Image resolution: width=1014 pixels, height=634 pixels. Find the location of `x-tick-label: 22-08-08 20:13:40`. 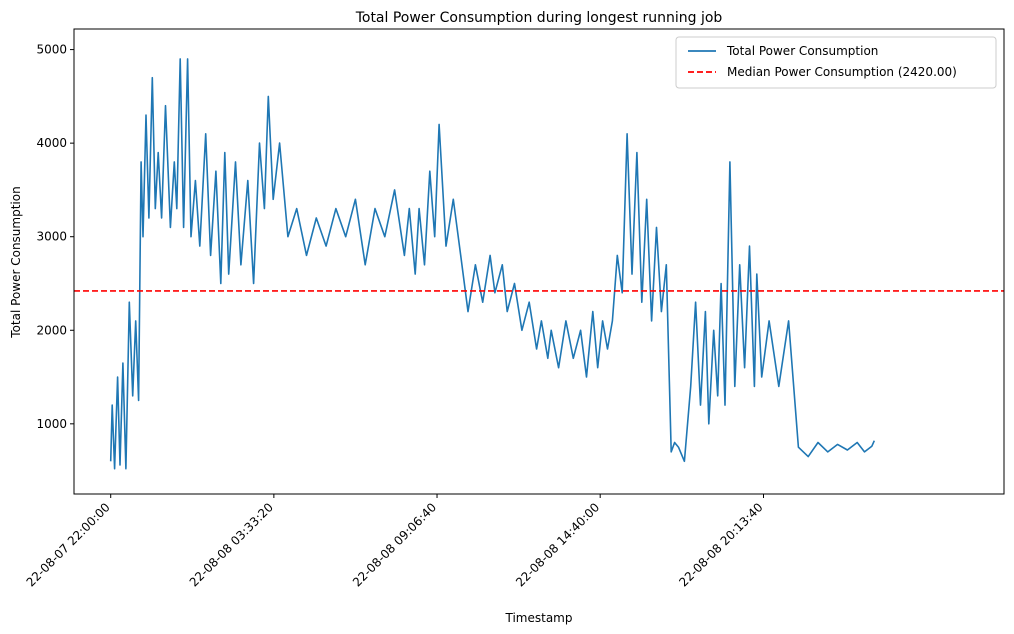

x-tick-label: 22-08-08 20:13:40 is located at coordinates (720, 544).